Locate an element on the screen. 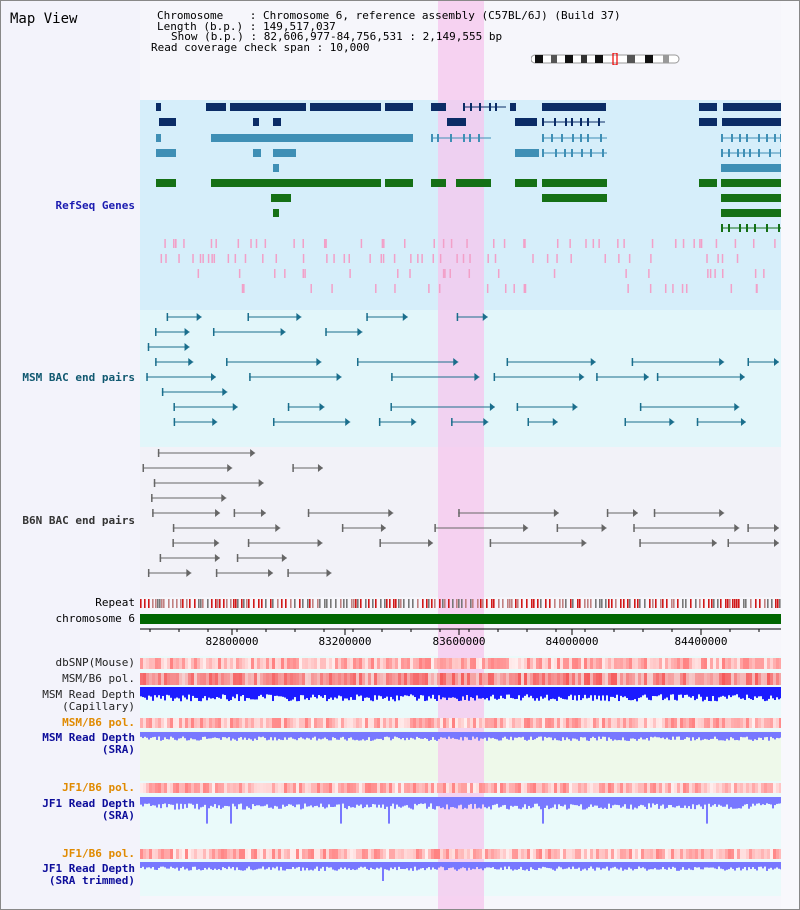 The width and height of the screenshot is (800, 910). b6n-bac-label: B6N BAC end pairs is located at coordinates (78, 520).